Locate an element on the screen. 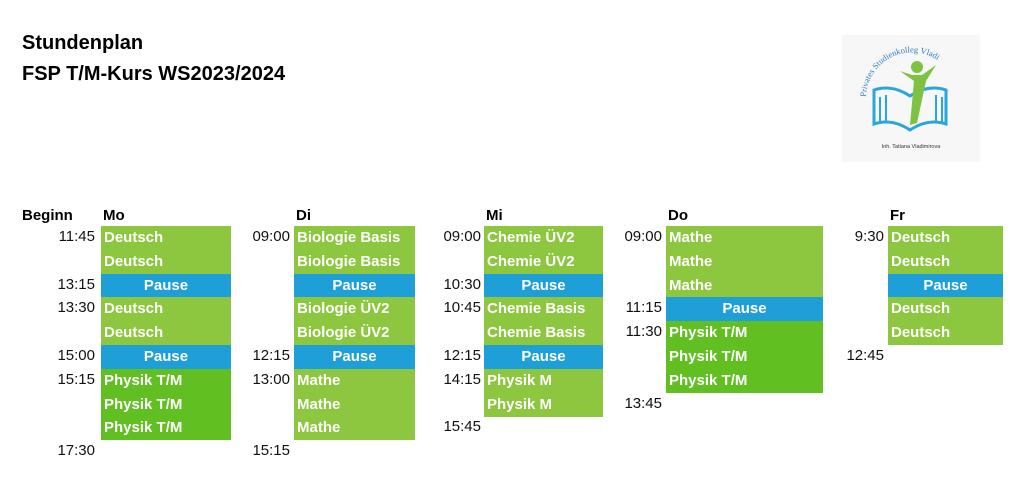 This screenshot has width=1024, height=488. day-header: Fr is located at coordinates (897, 215).